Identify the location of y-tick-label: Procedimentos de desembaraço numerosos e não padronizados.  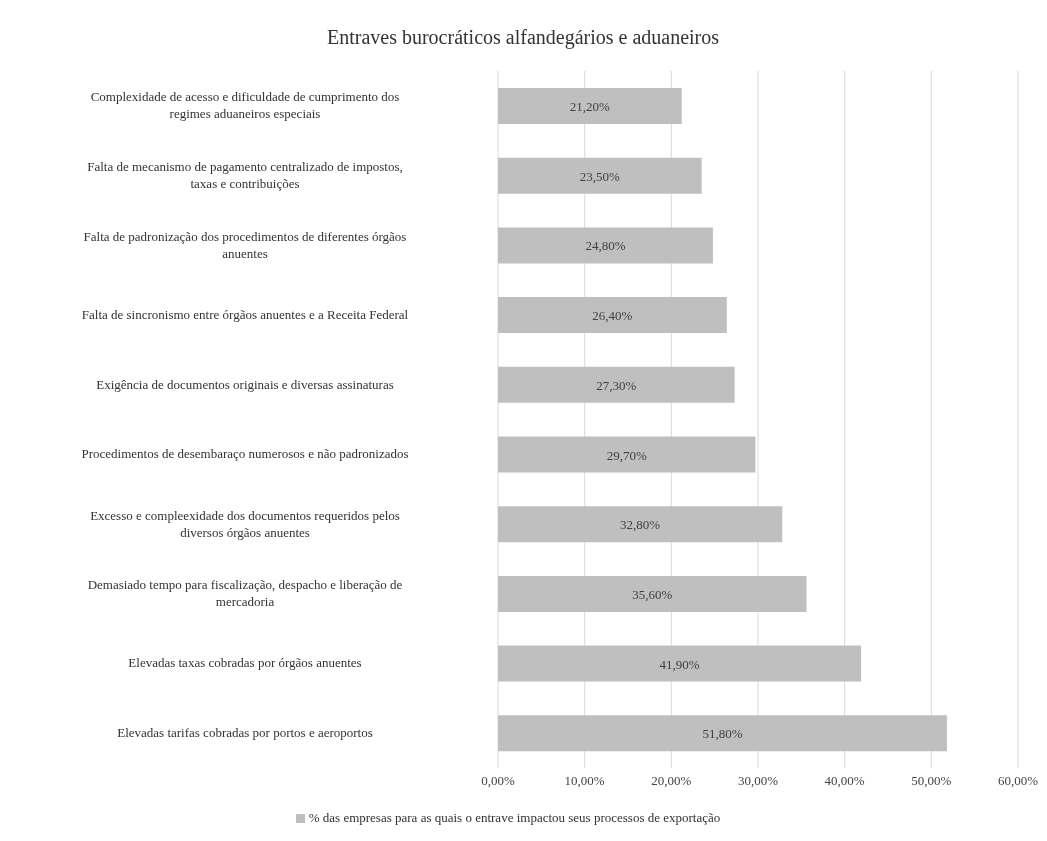
(245, 454).